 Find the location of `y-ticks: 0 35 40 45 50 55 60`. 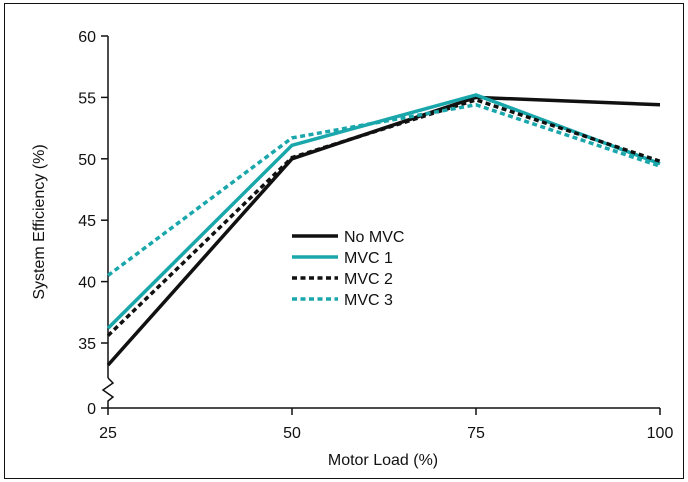

y-ticks: 0 35 40 45 50 55 60 is located at coordinates (93, 223).